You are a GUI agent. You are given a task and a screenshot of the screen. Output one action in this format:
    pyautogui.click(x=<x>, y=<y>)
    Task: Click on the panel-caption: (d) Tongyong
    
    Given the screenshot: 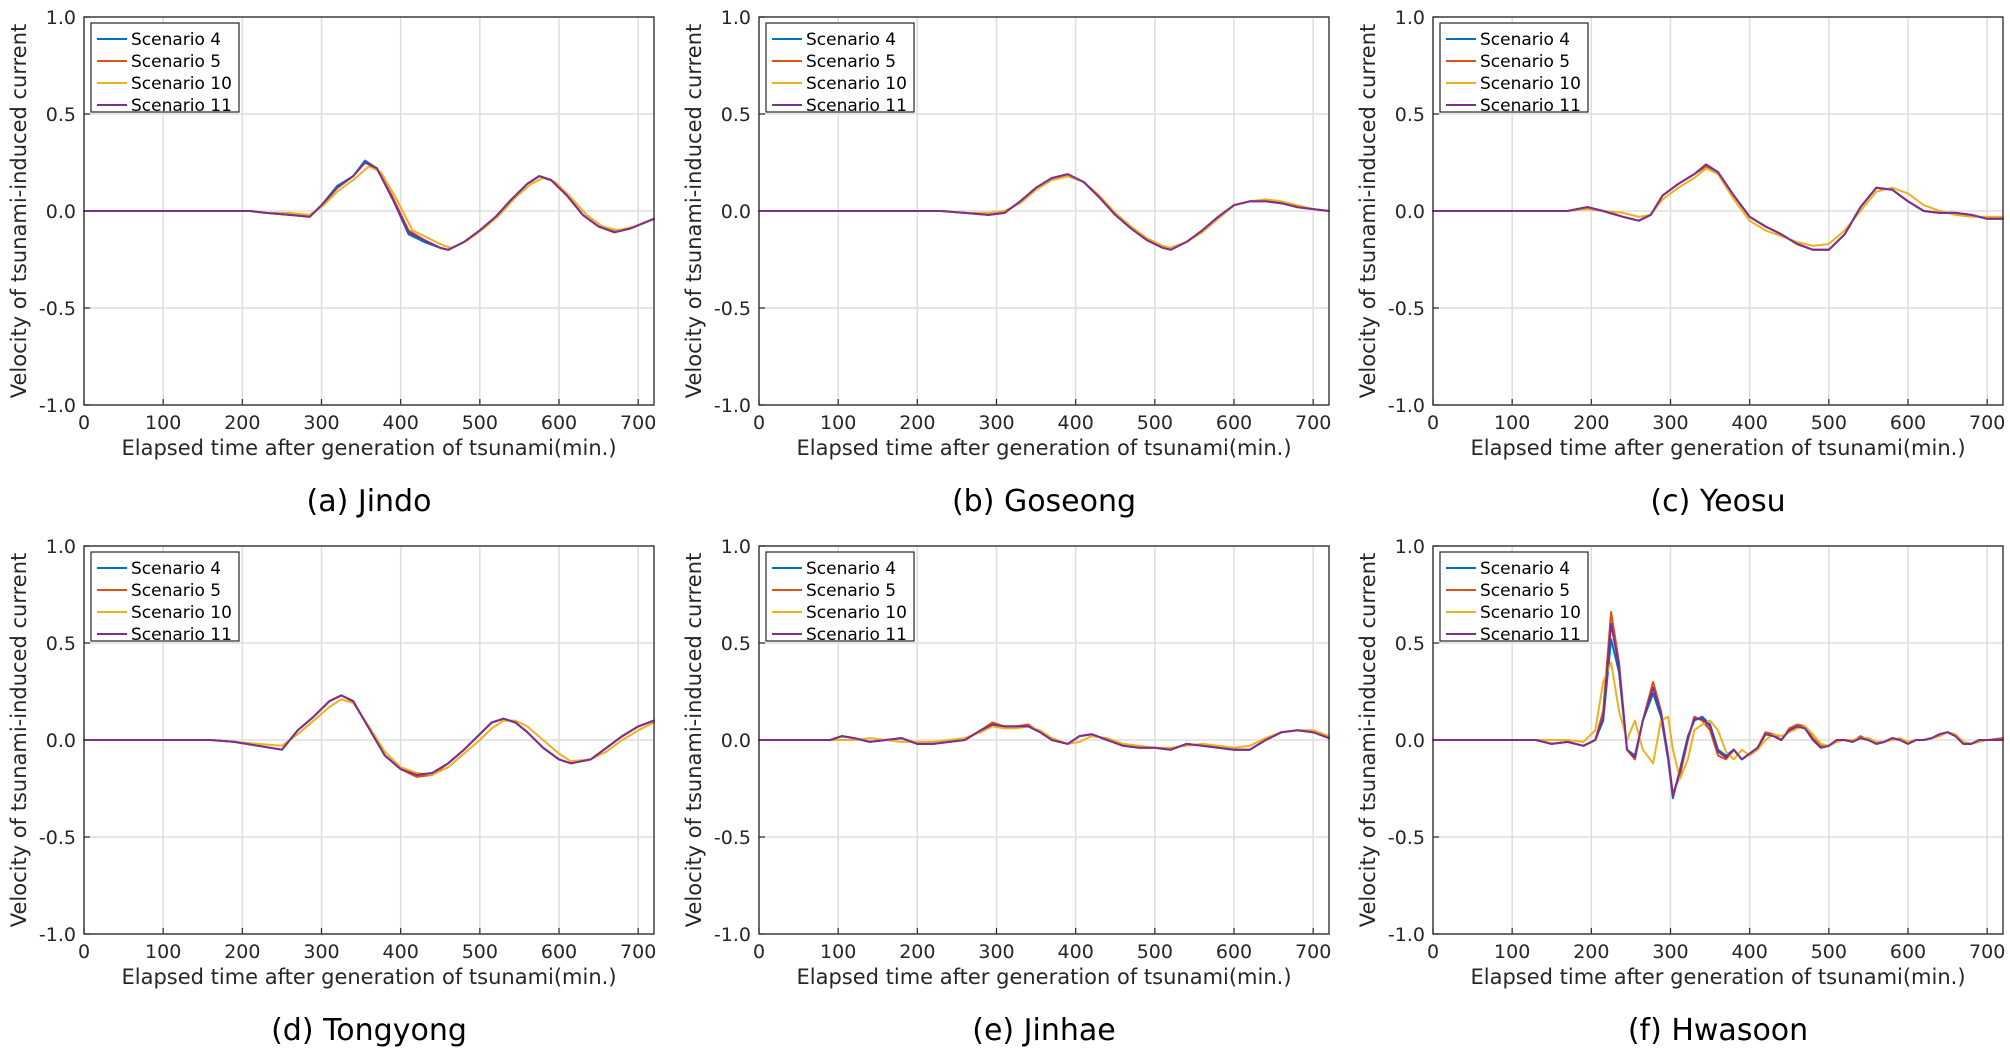 What is the action you would take?
    pyautogui.click(x=369, y=1030)
    